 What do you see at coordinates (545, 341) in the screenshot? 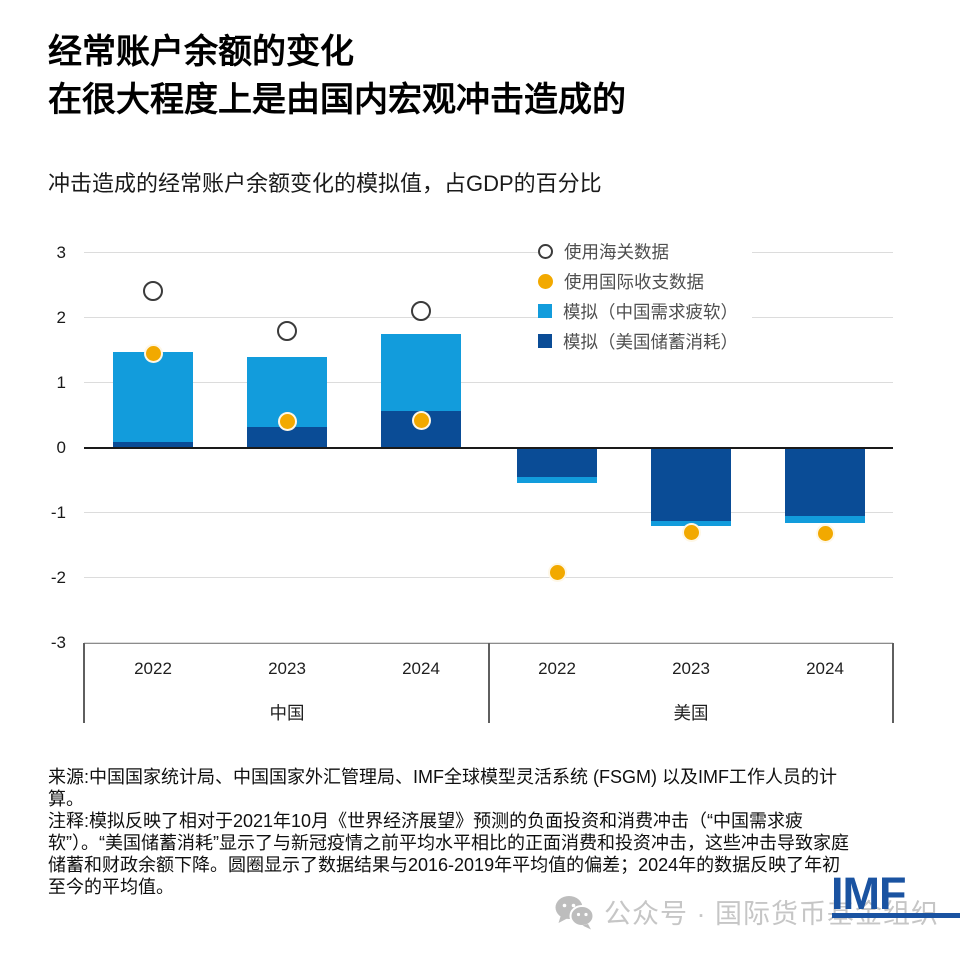
I see `legend-us-savings-icon` at bounding box center [545, 341].